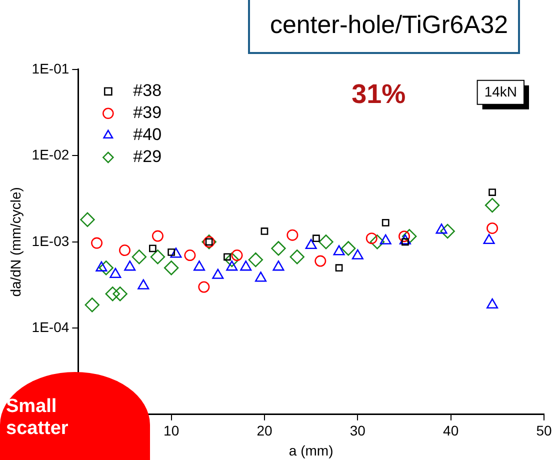  Describe the element at coordinates (51, 327) in the screenshot. I see `y-tick-label: 1E-04` at that location.